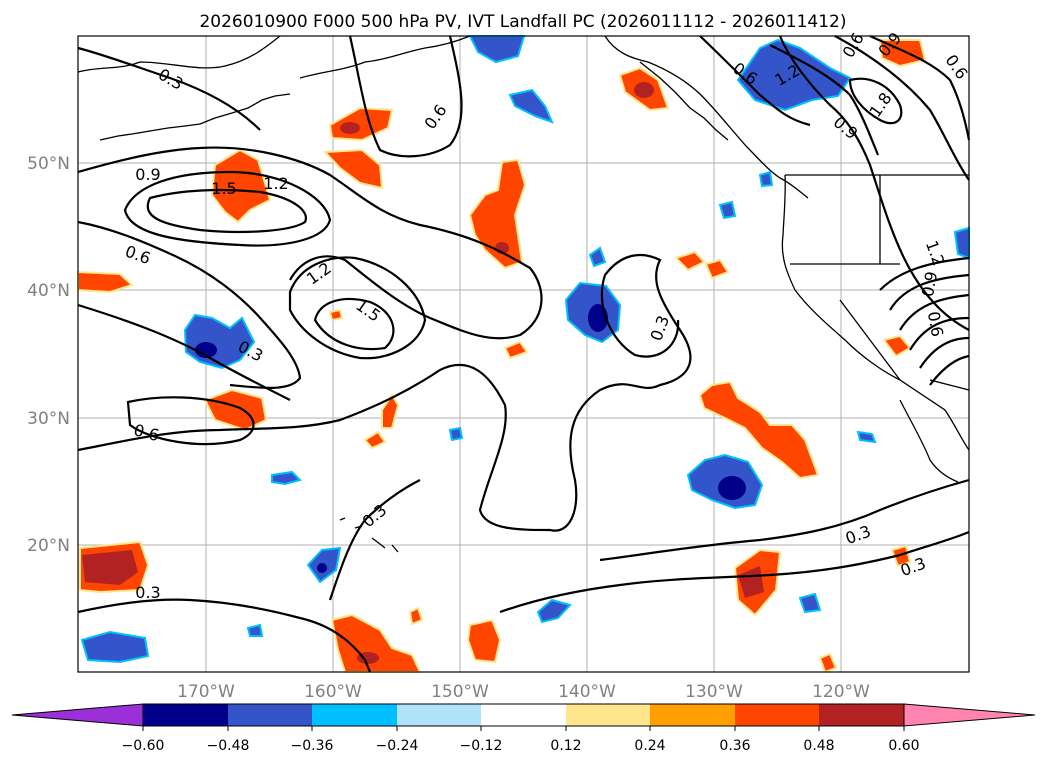 This screenshot has width=1047, height=765. Describe the element at coordinates (929, 441) in the screenshot. I see `baja-coast` at that location.